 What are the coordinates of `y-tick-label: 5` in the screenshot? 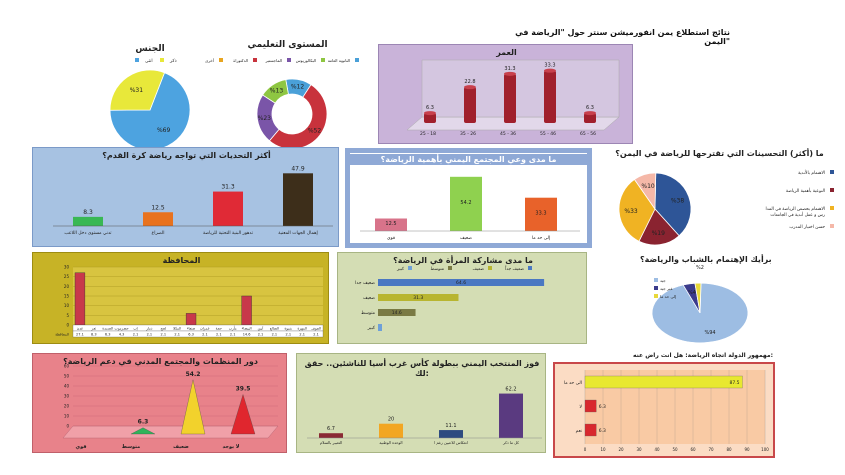 It's located at (67, 315).